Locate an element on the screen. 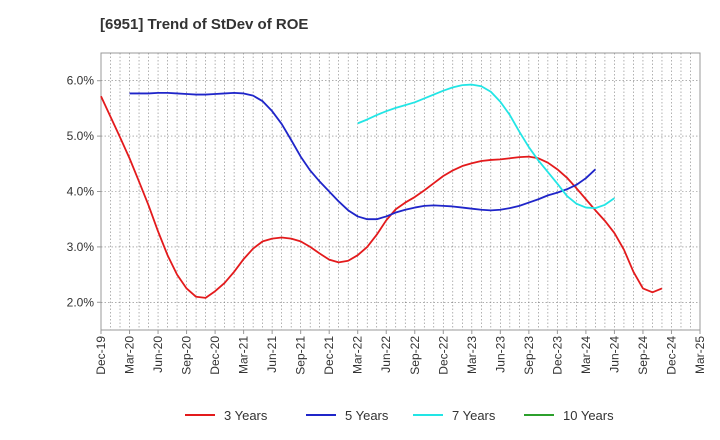  x-tick-label: Dec-22 is located at coordinates (443, 355).